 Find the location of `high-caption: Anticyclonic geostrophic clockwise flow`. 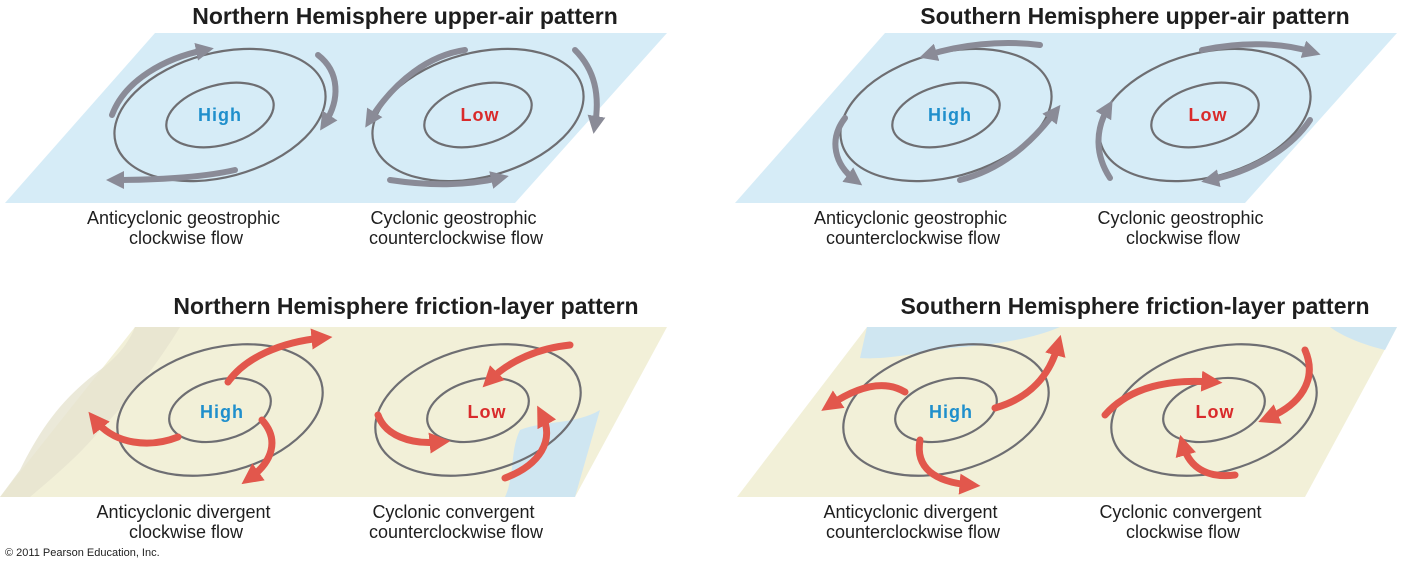

high-caption: Anticyclonic geostrophic clockwise flow is located at coordinates (186, 228).